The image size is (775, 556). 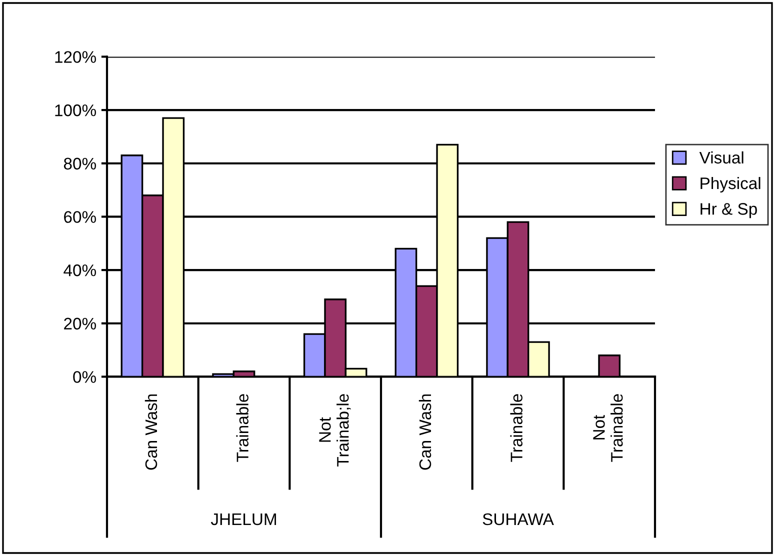 What do you see at coordinates (80, 270) in the screenshot?
I see `y-tick-label: 40%` at bounding box center [80, 270].